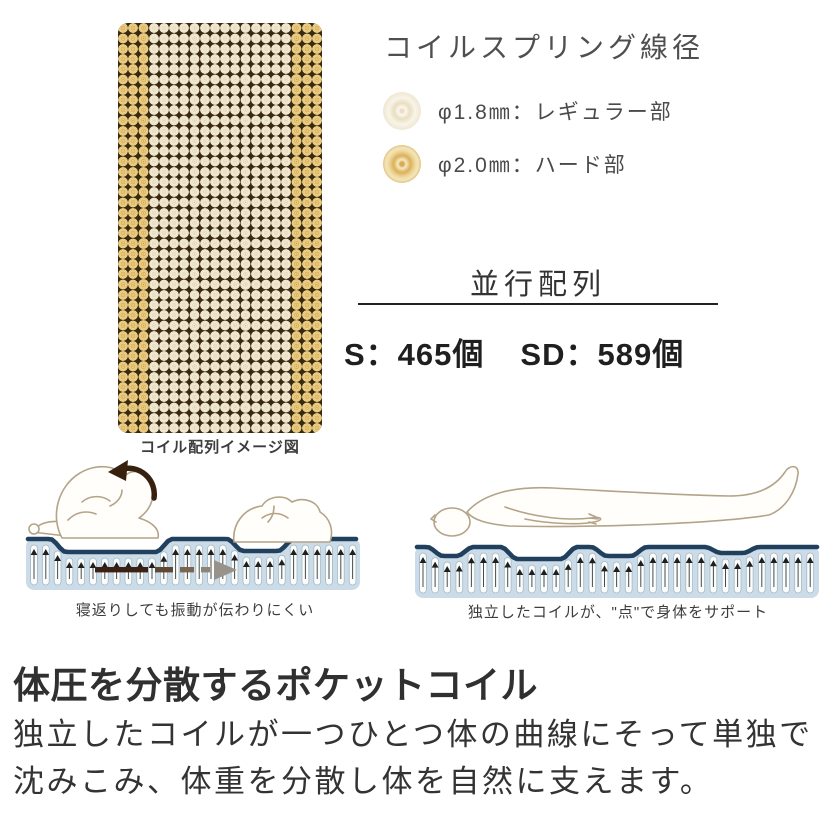 The width and height of the screenshot is (830, 830). Describe the element at coordinates (617, 557) in the screenshot. I see `mattress-coils` at that location.